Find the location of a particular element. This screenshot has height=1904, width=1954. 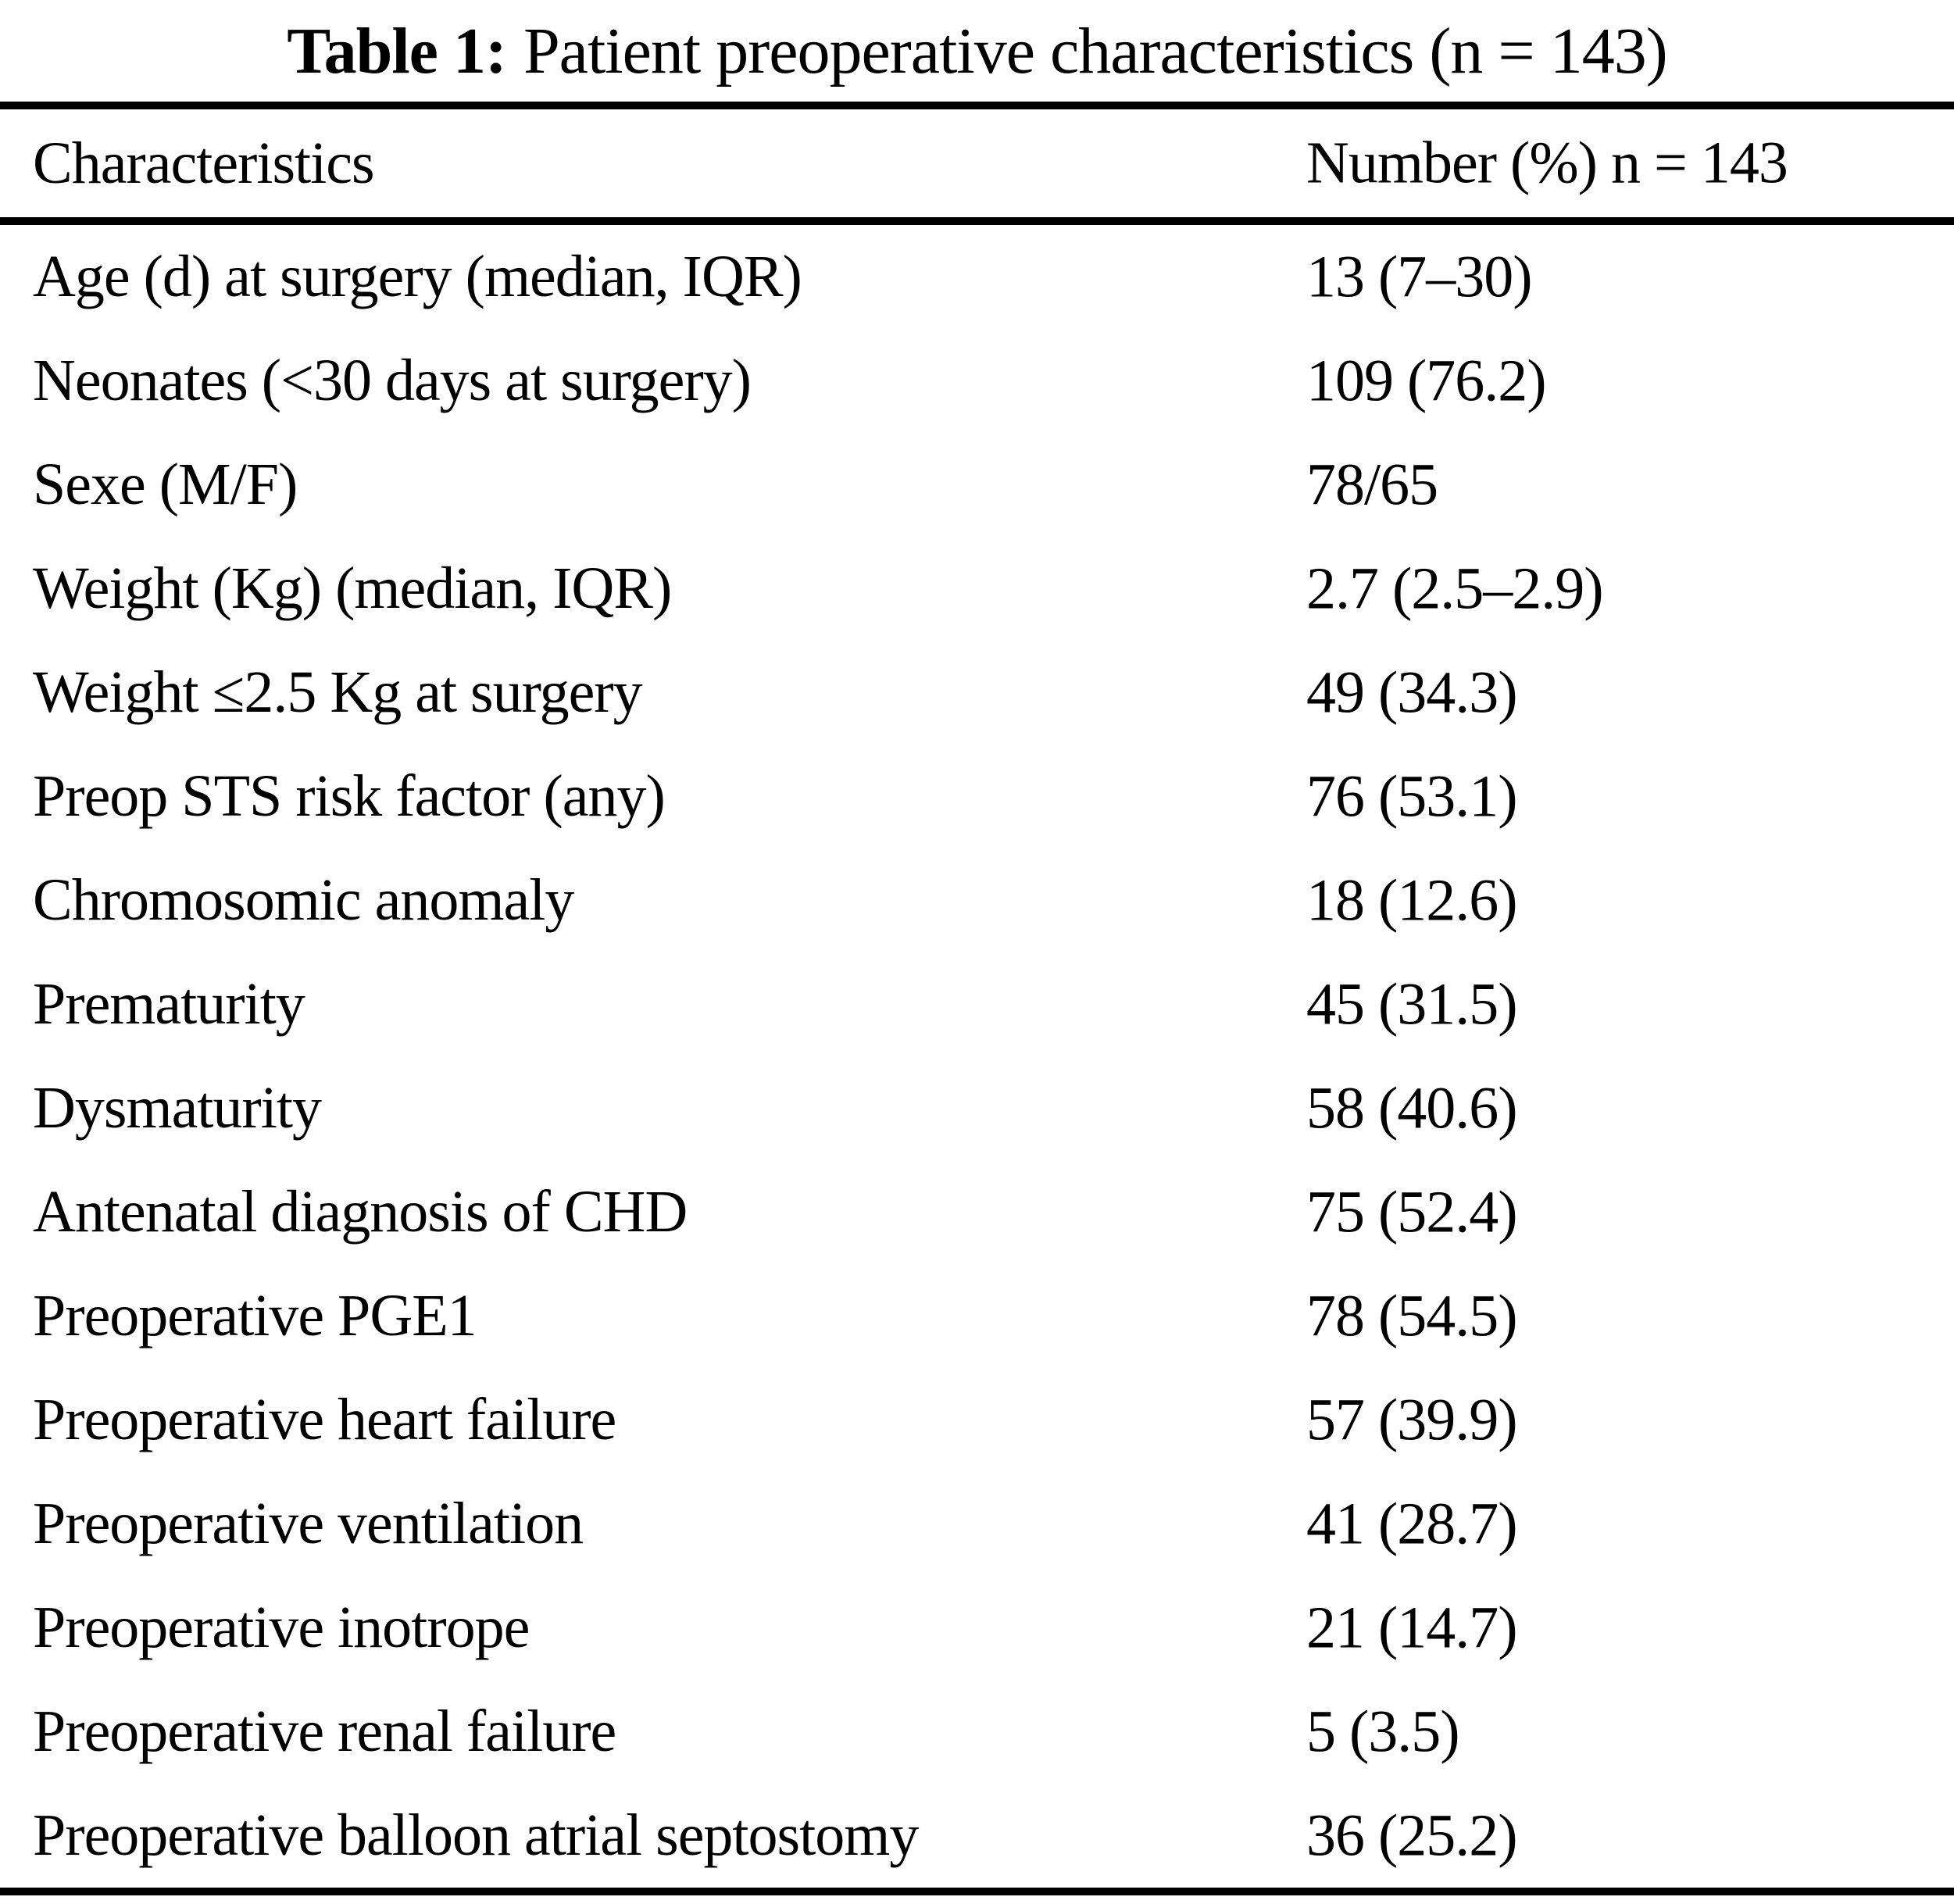

header-rule is located at coordinates (977, 221).